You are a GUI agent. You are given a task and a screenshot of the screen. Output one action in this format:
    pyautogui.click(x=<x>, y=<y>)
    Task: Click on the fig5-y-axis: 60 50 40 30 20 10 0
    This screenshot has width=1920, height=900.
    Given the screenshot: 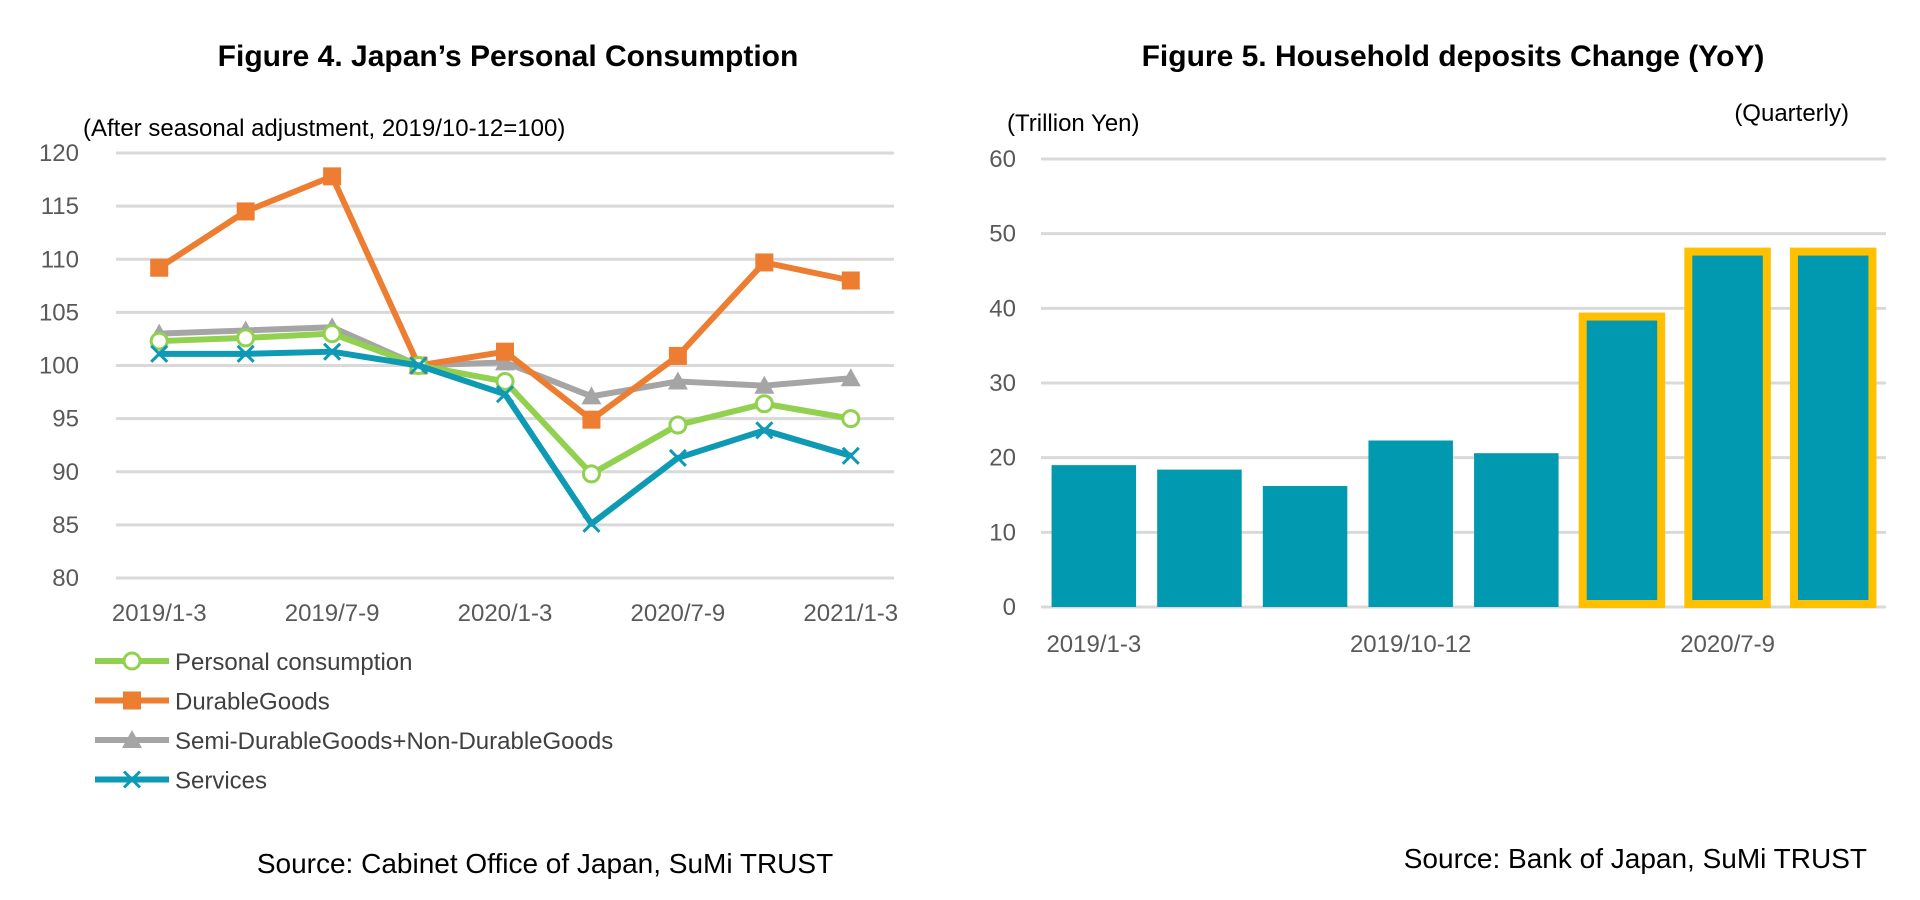 What is the action you would take?
    pyautogui.click(x=1002, y=383)
    